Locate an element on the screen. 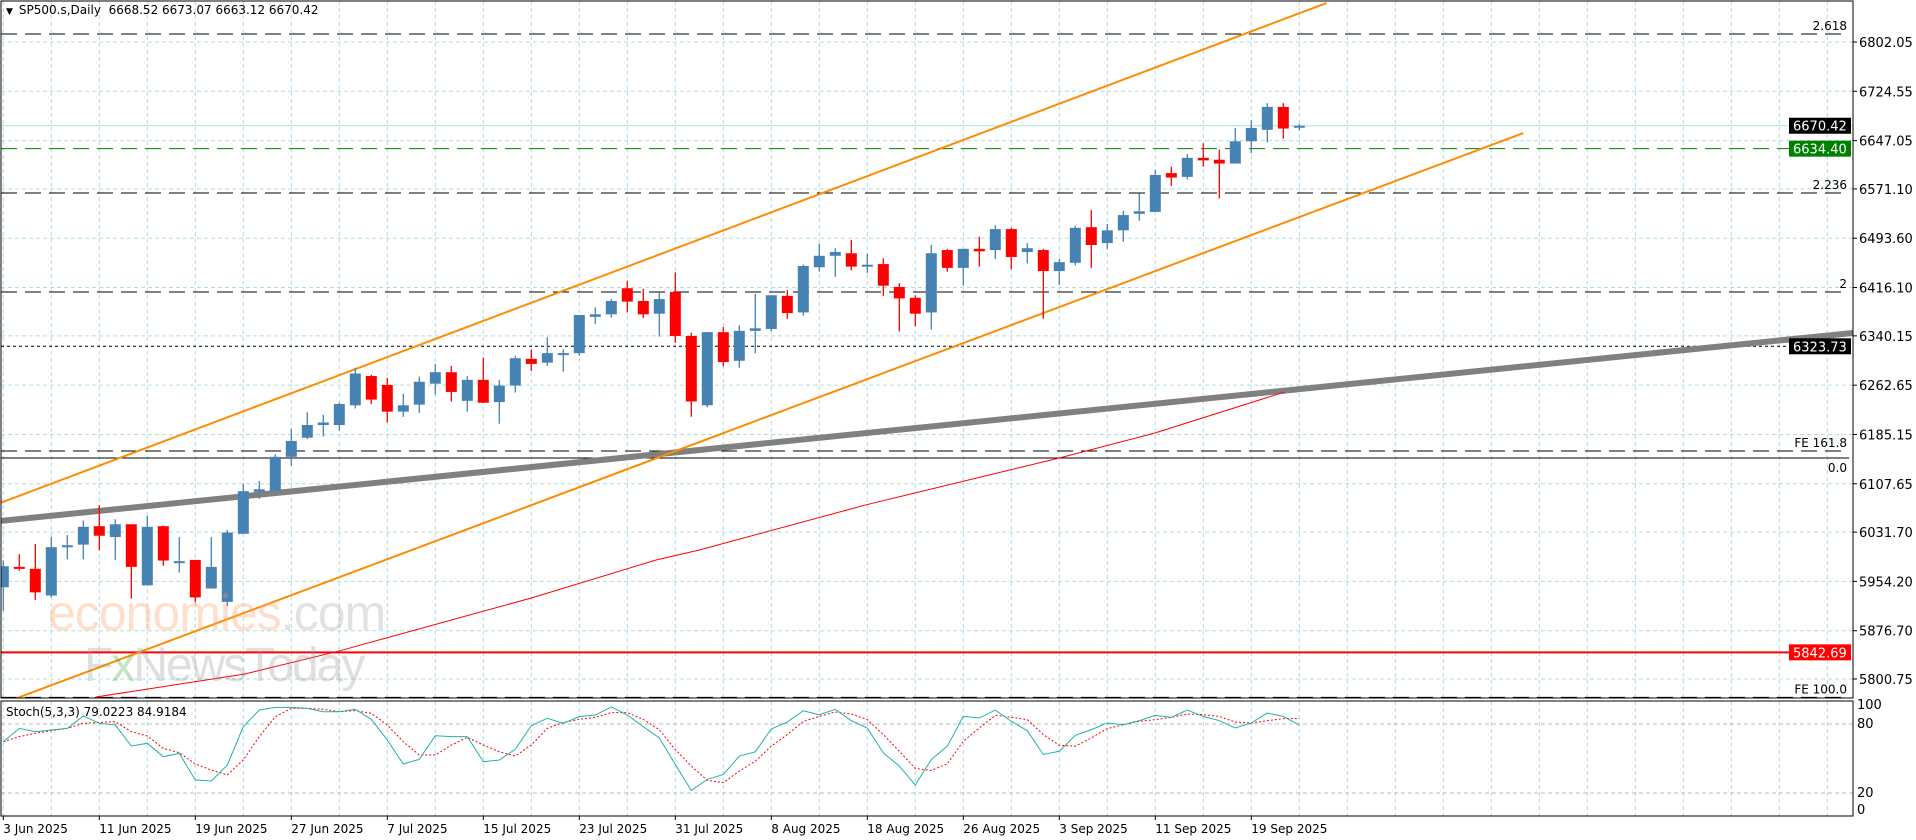  date-axis-label: 7 Jul 2025 is located at coordinates (417, 829).